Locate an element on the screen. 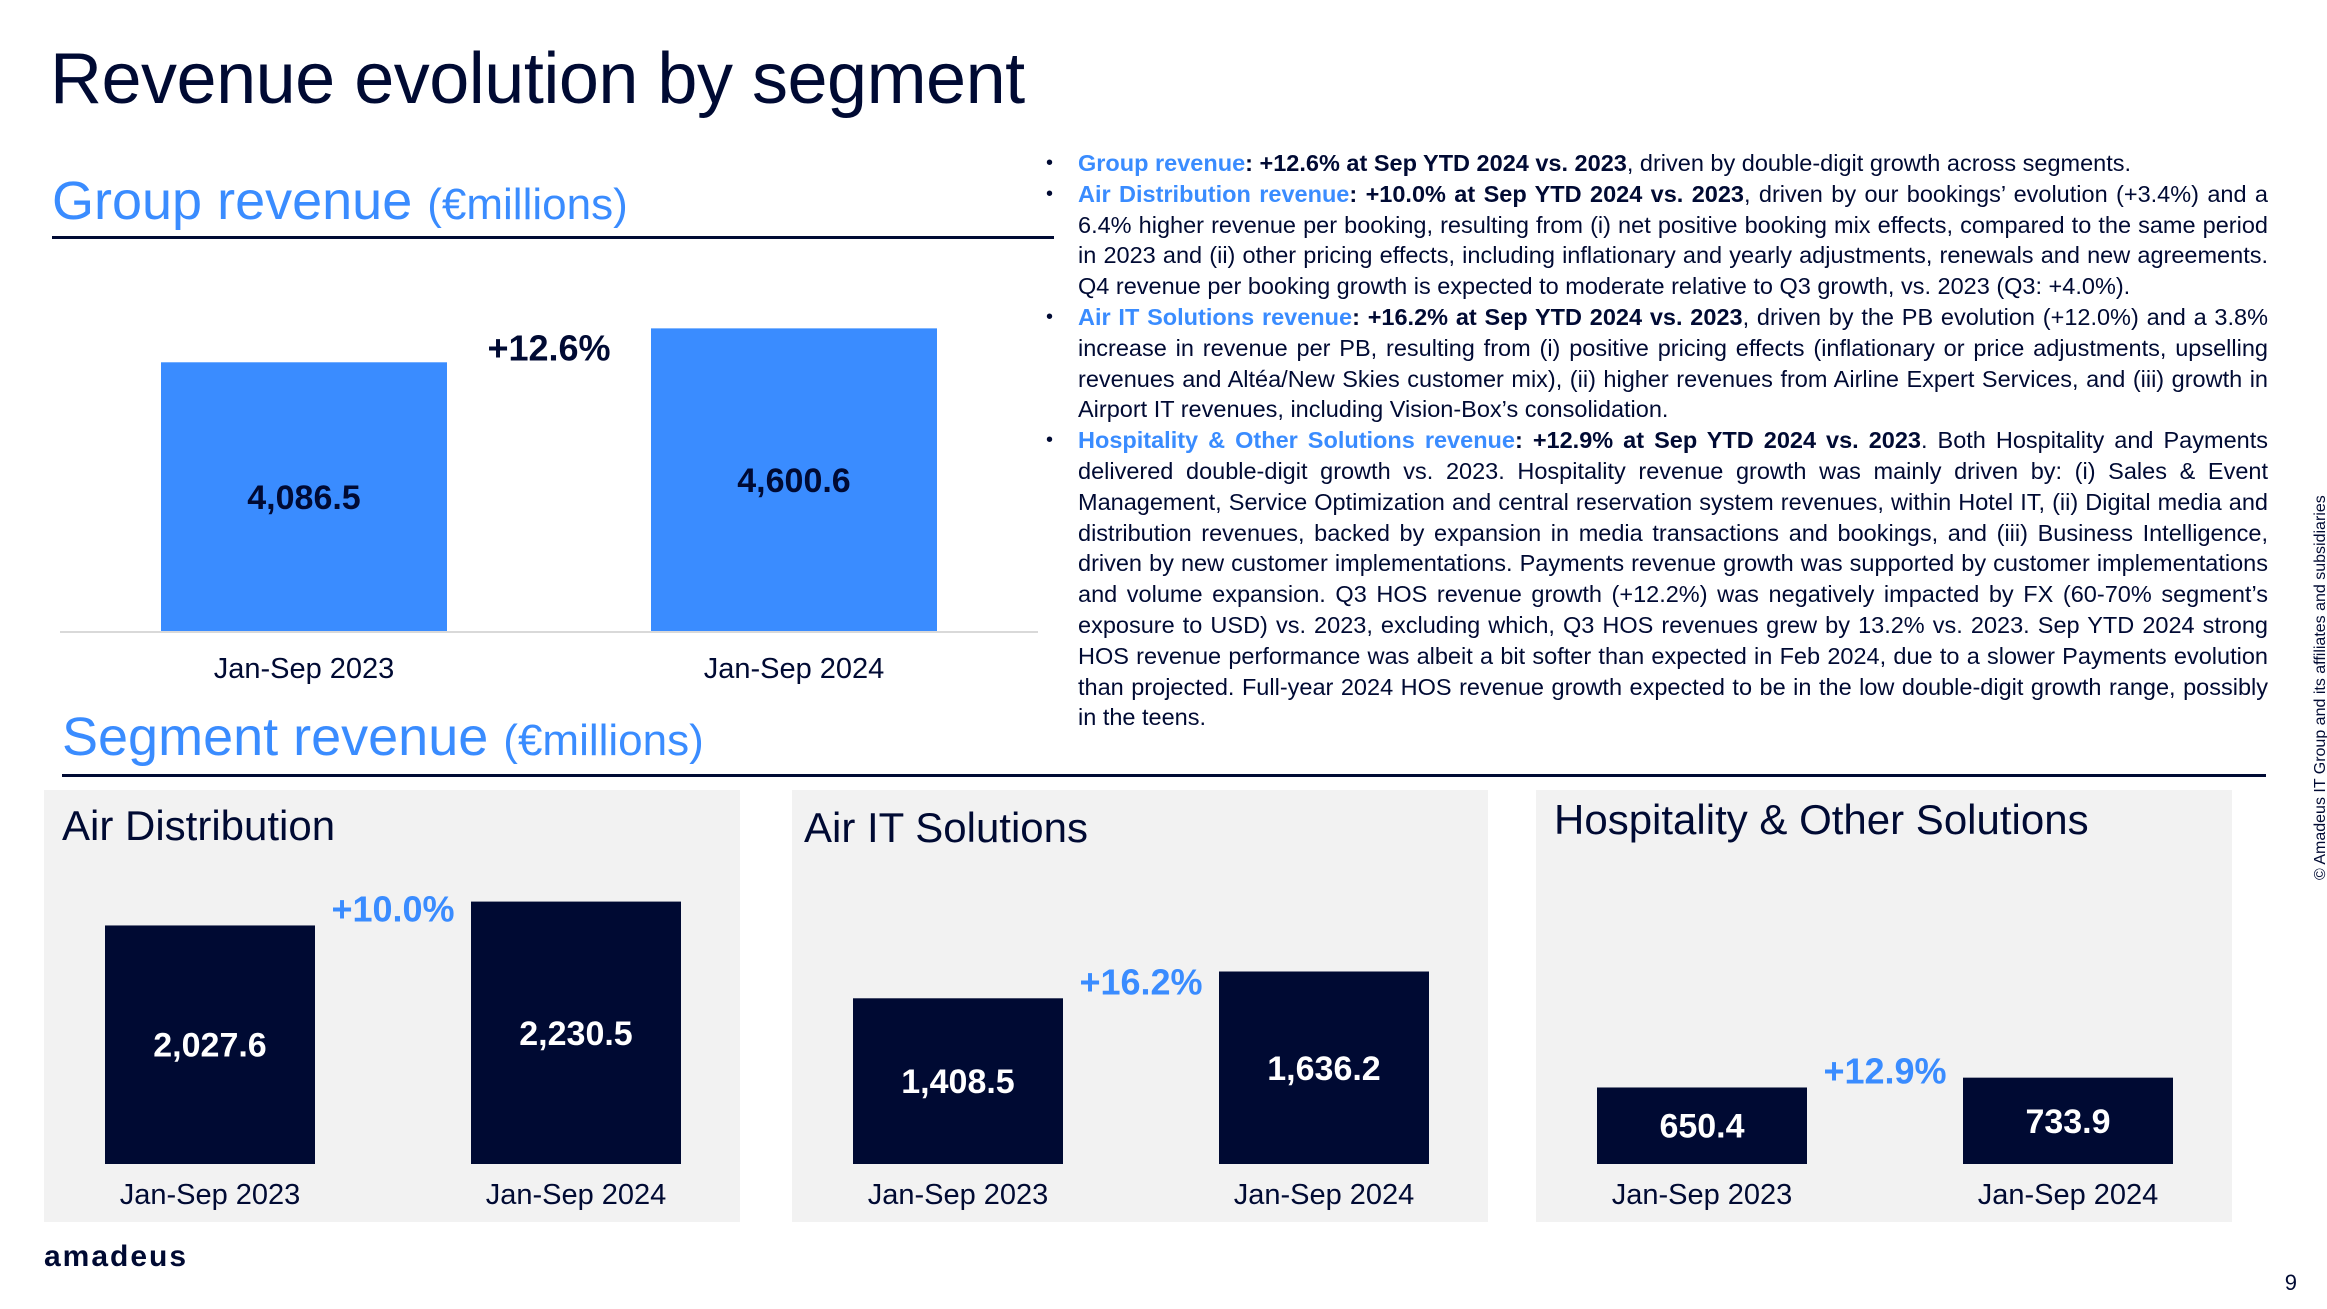 The image size is (2327, 1309). category-label-air_distribution-0: Jan-Sep 2023 is located at coordinates (210, 1195).